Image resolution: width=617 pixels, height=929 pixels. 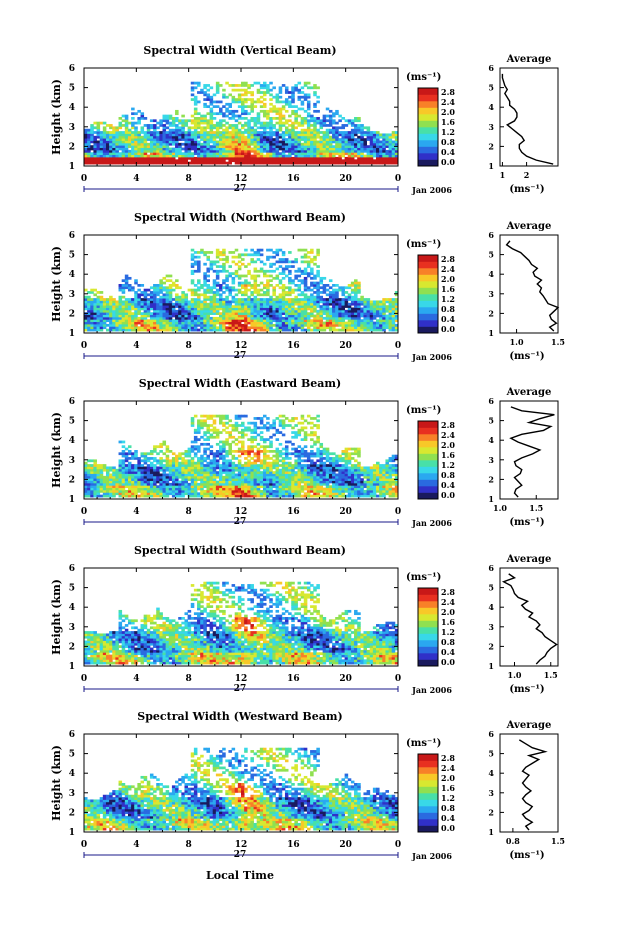 I want to click on colorbar-tick-label: 1.6, so click(x=448, y=289).